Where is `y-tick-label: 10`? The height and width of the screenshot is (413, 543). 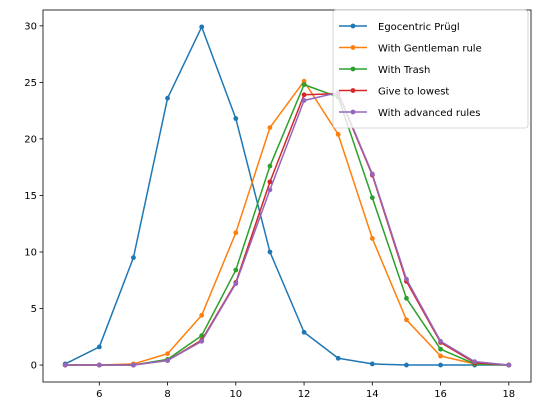
y-tick-label: 10 is located at coordinates (30, 252).